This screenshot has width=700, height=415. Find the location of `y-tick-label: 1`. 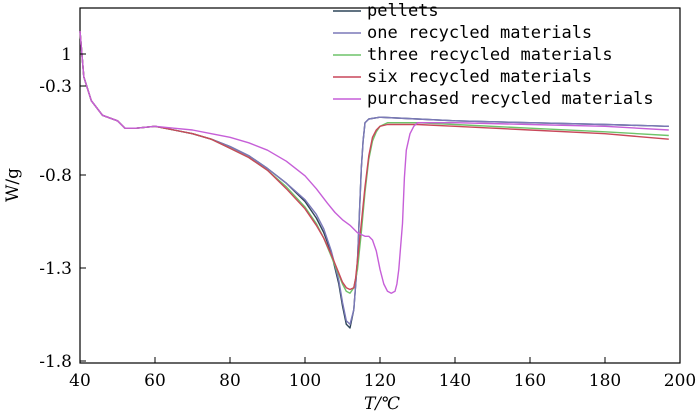

y-tick-label: 1 is located at coordinates (66, 55).